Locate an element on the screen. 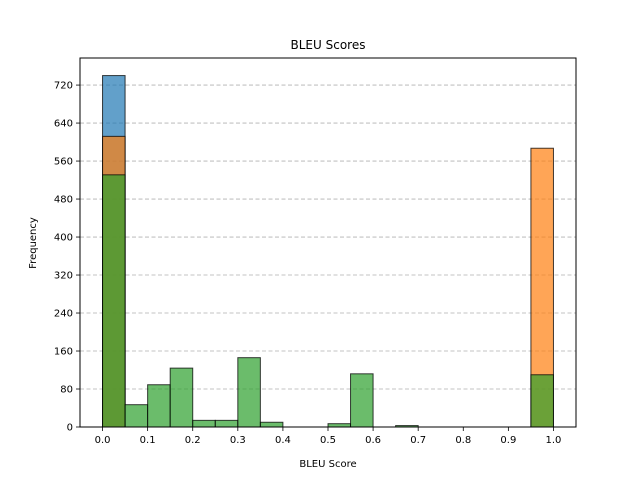 This screenshot has height=480, width=640. x-tick-label: 0.7 is located at coordinates (418, 440).